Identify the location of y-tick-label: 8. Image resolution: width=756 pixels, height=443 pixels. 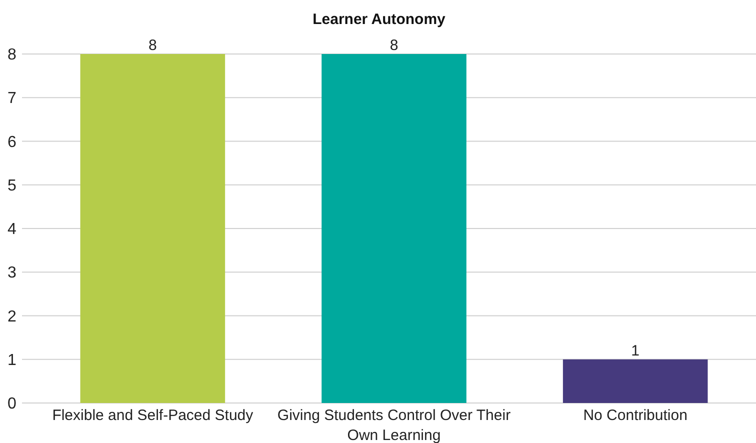
(12, 55).